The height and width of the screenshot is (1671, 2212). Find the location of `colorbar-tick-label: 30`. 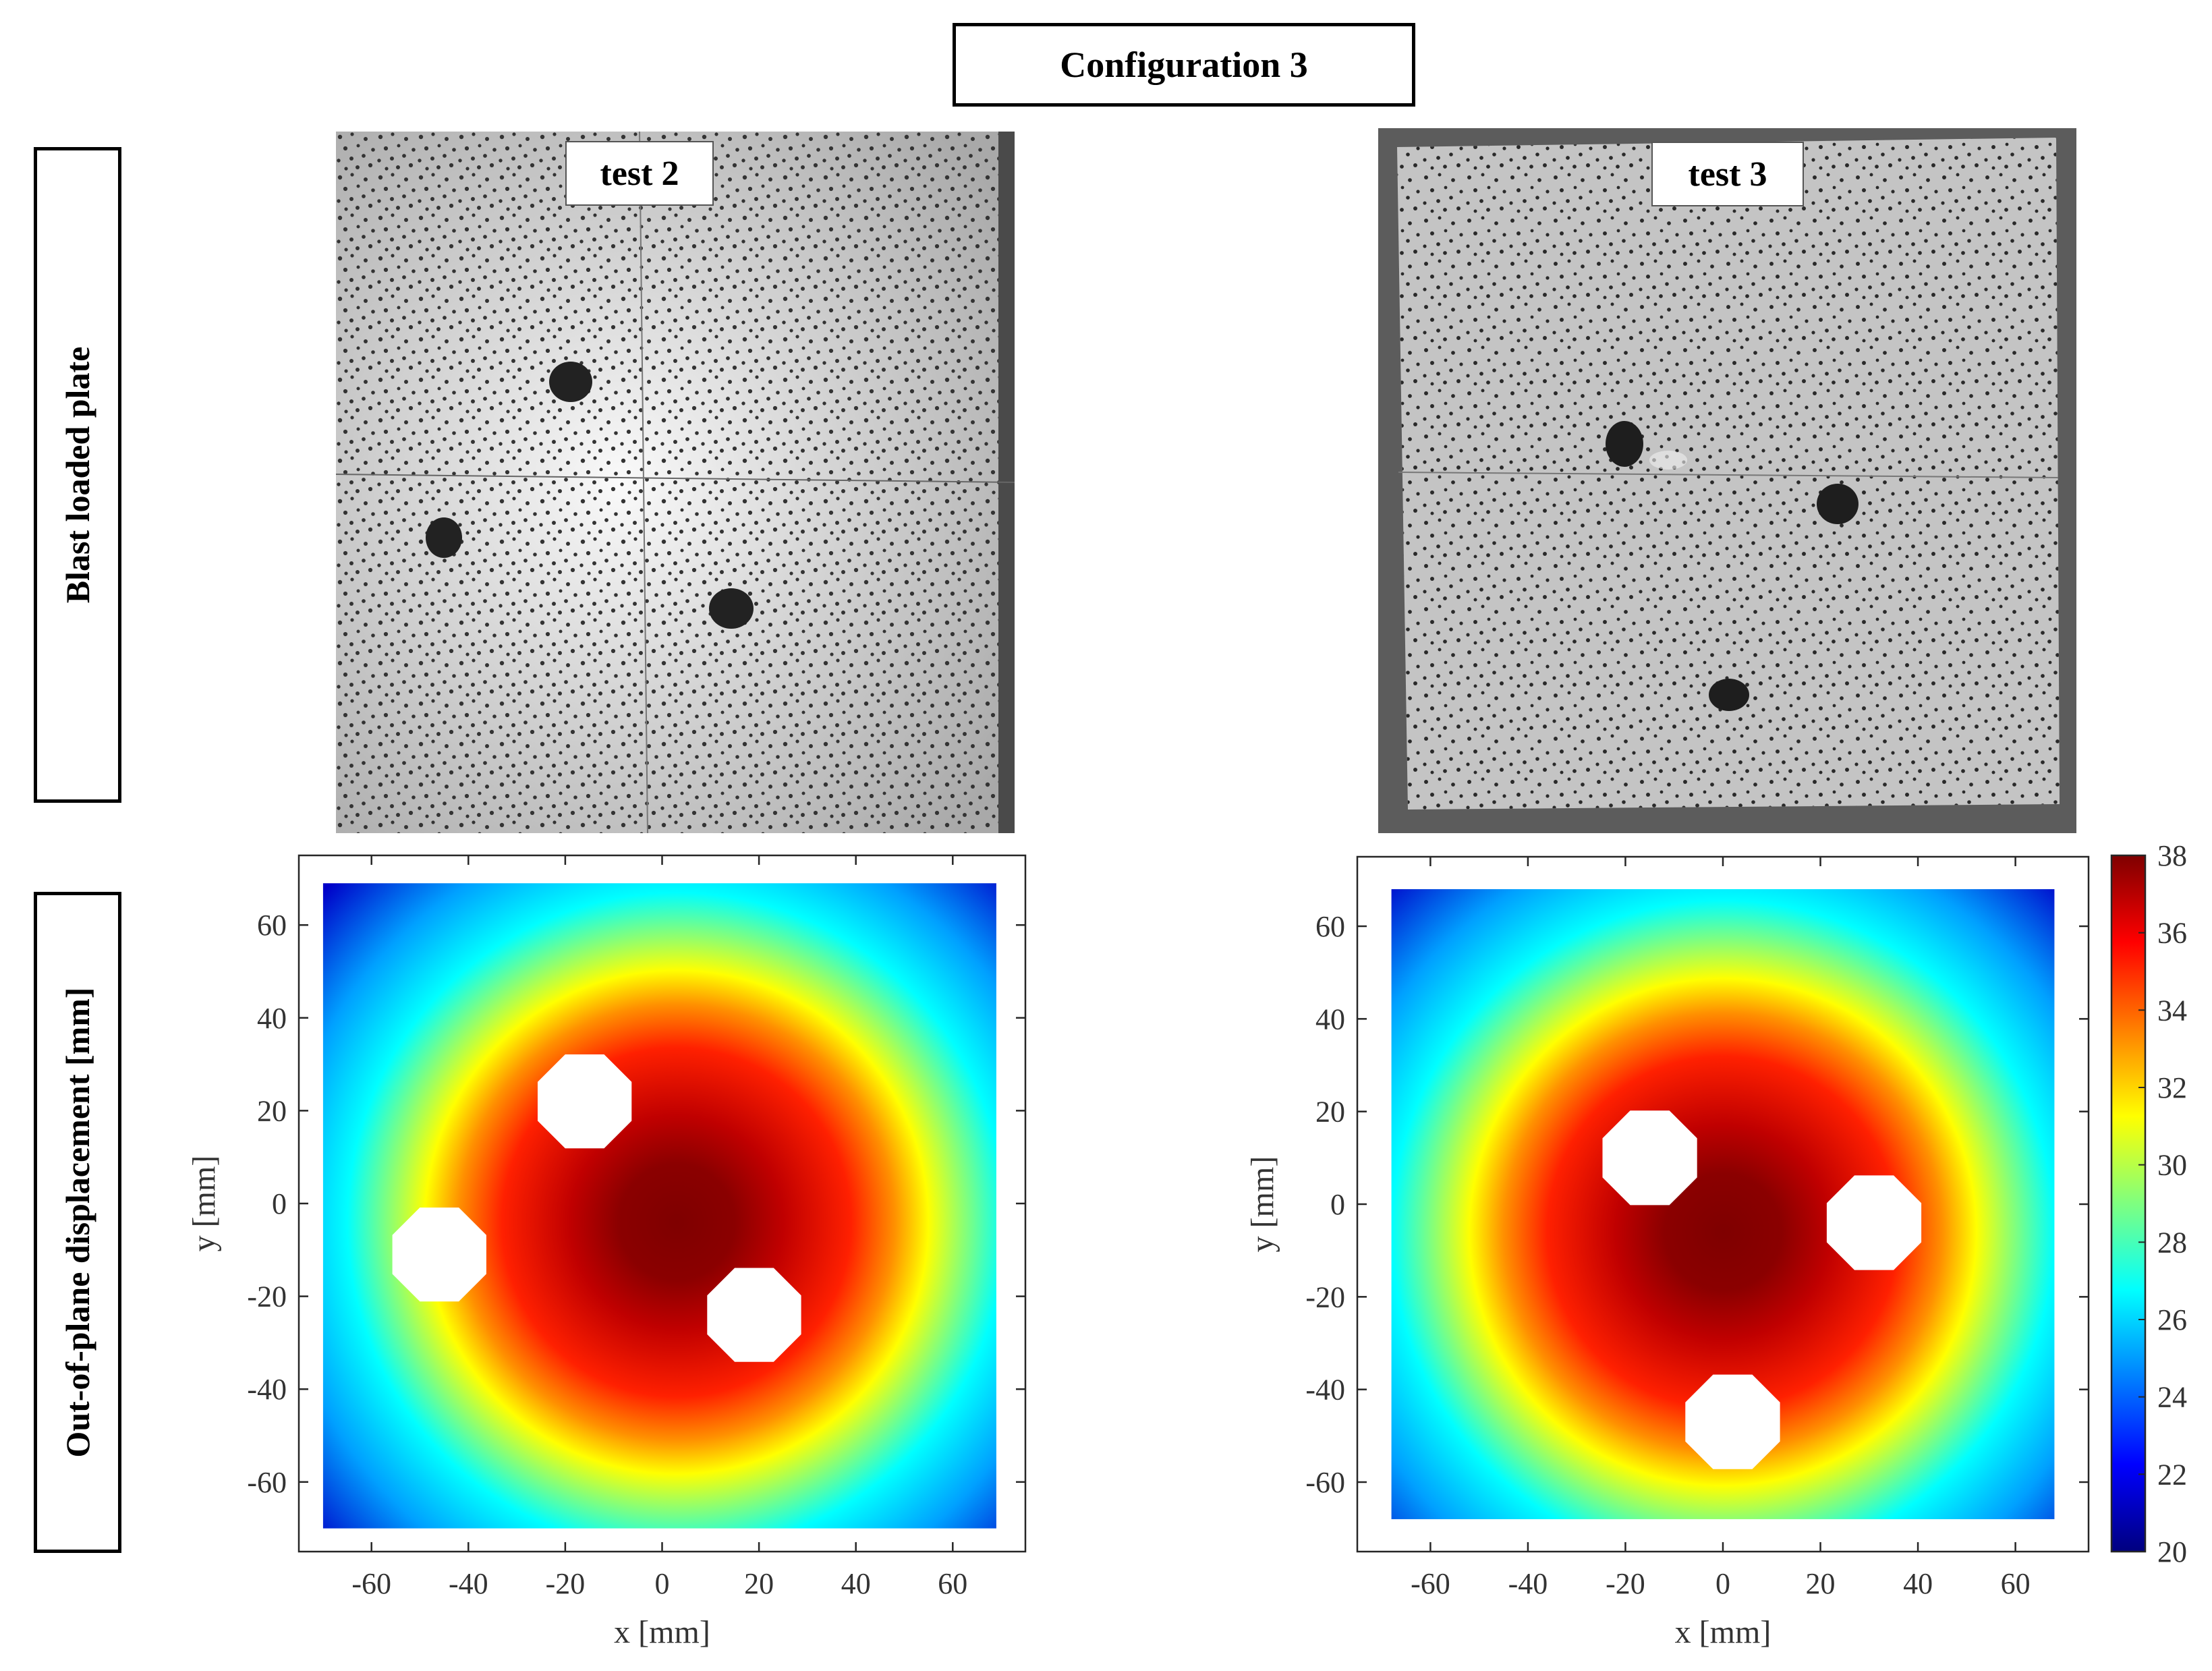

colorbar-tick-label: 30 is located at coordinates (2172, 1165).